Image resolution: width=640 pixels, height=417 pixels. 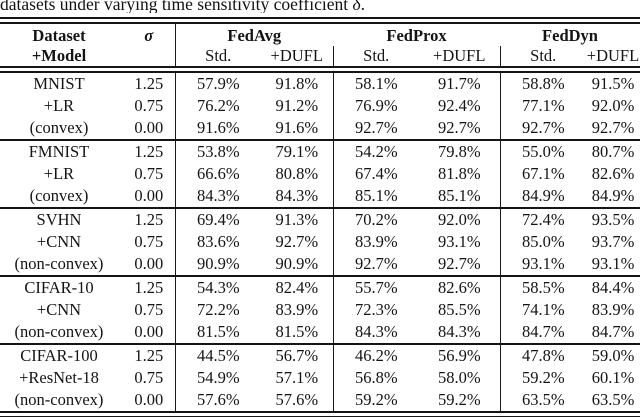 I want to click on accuracy-value: 74.1%, so click(x=543, y=309).